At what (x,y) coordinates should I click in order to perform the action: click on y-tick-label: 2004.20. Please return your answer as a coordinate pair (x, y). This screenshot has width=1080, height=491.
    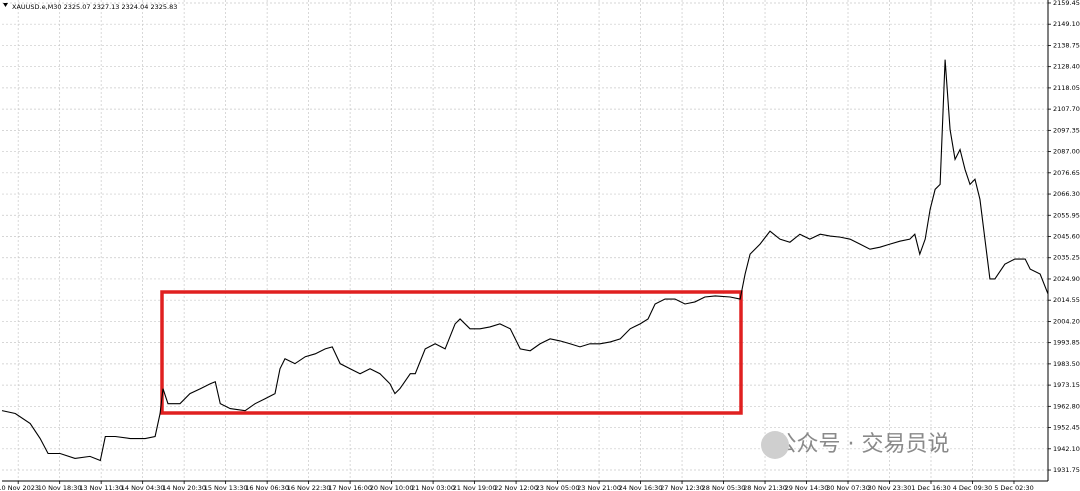
    Looking at the image, I should click on (1066, 321).